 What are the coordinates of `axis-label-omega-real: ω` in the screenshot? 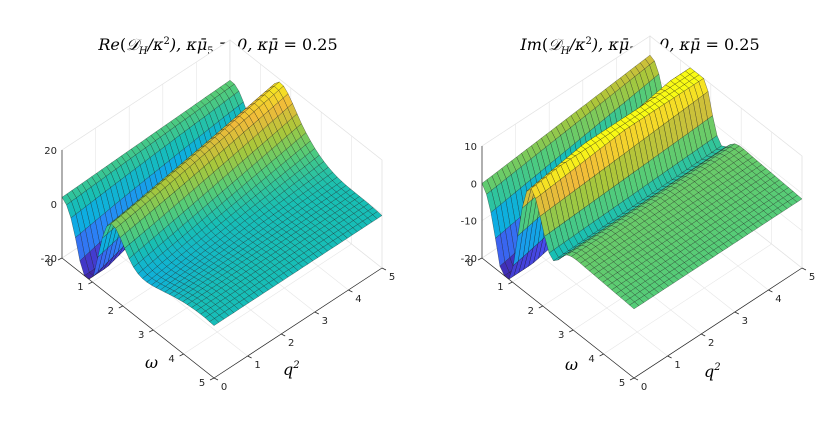 It's located at (151, 362).